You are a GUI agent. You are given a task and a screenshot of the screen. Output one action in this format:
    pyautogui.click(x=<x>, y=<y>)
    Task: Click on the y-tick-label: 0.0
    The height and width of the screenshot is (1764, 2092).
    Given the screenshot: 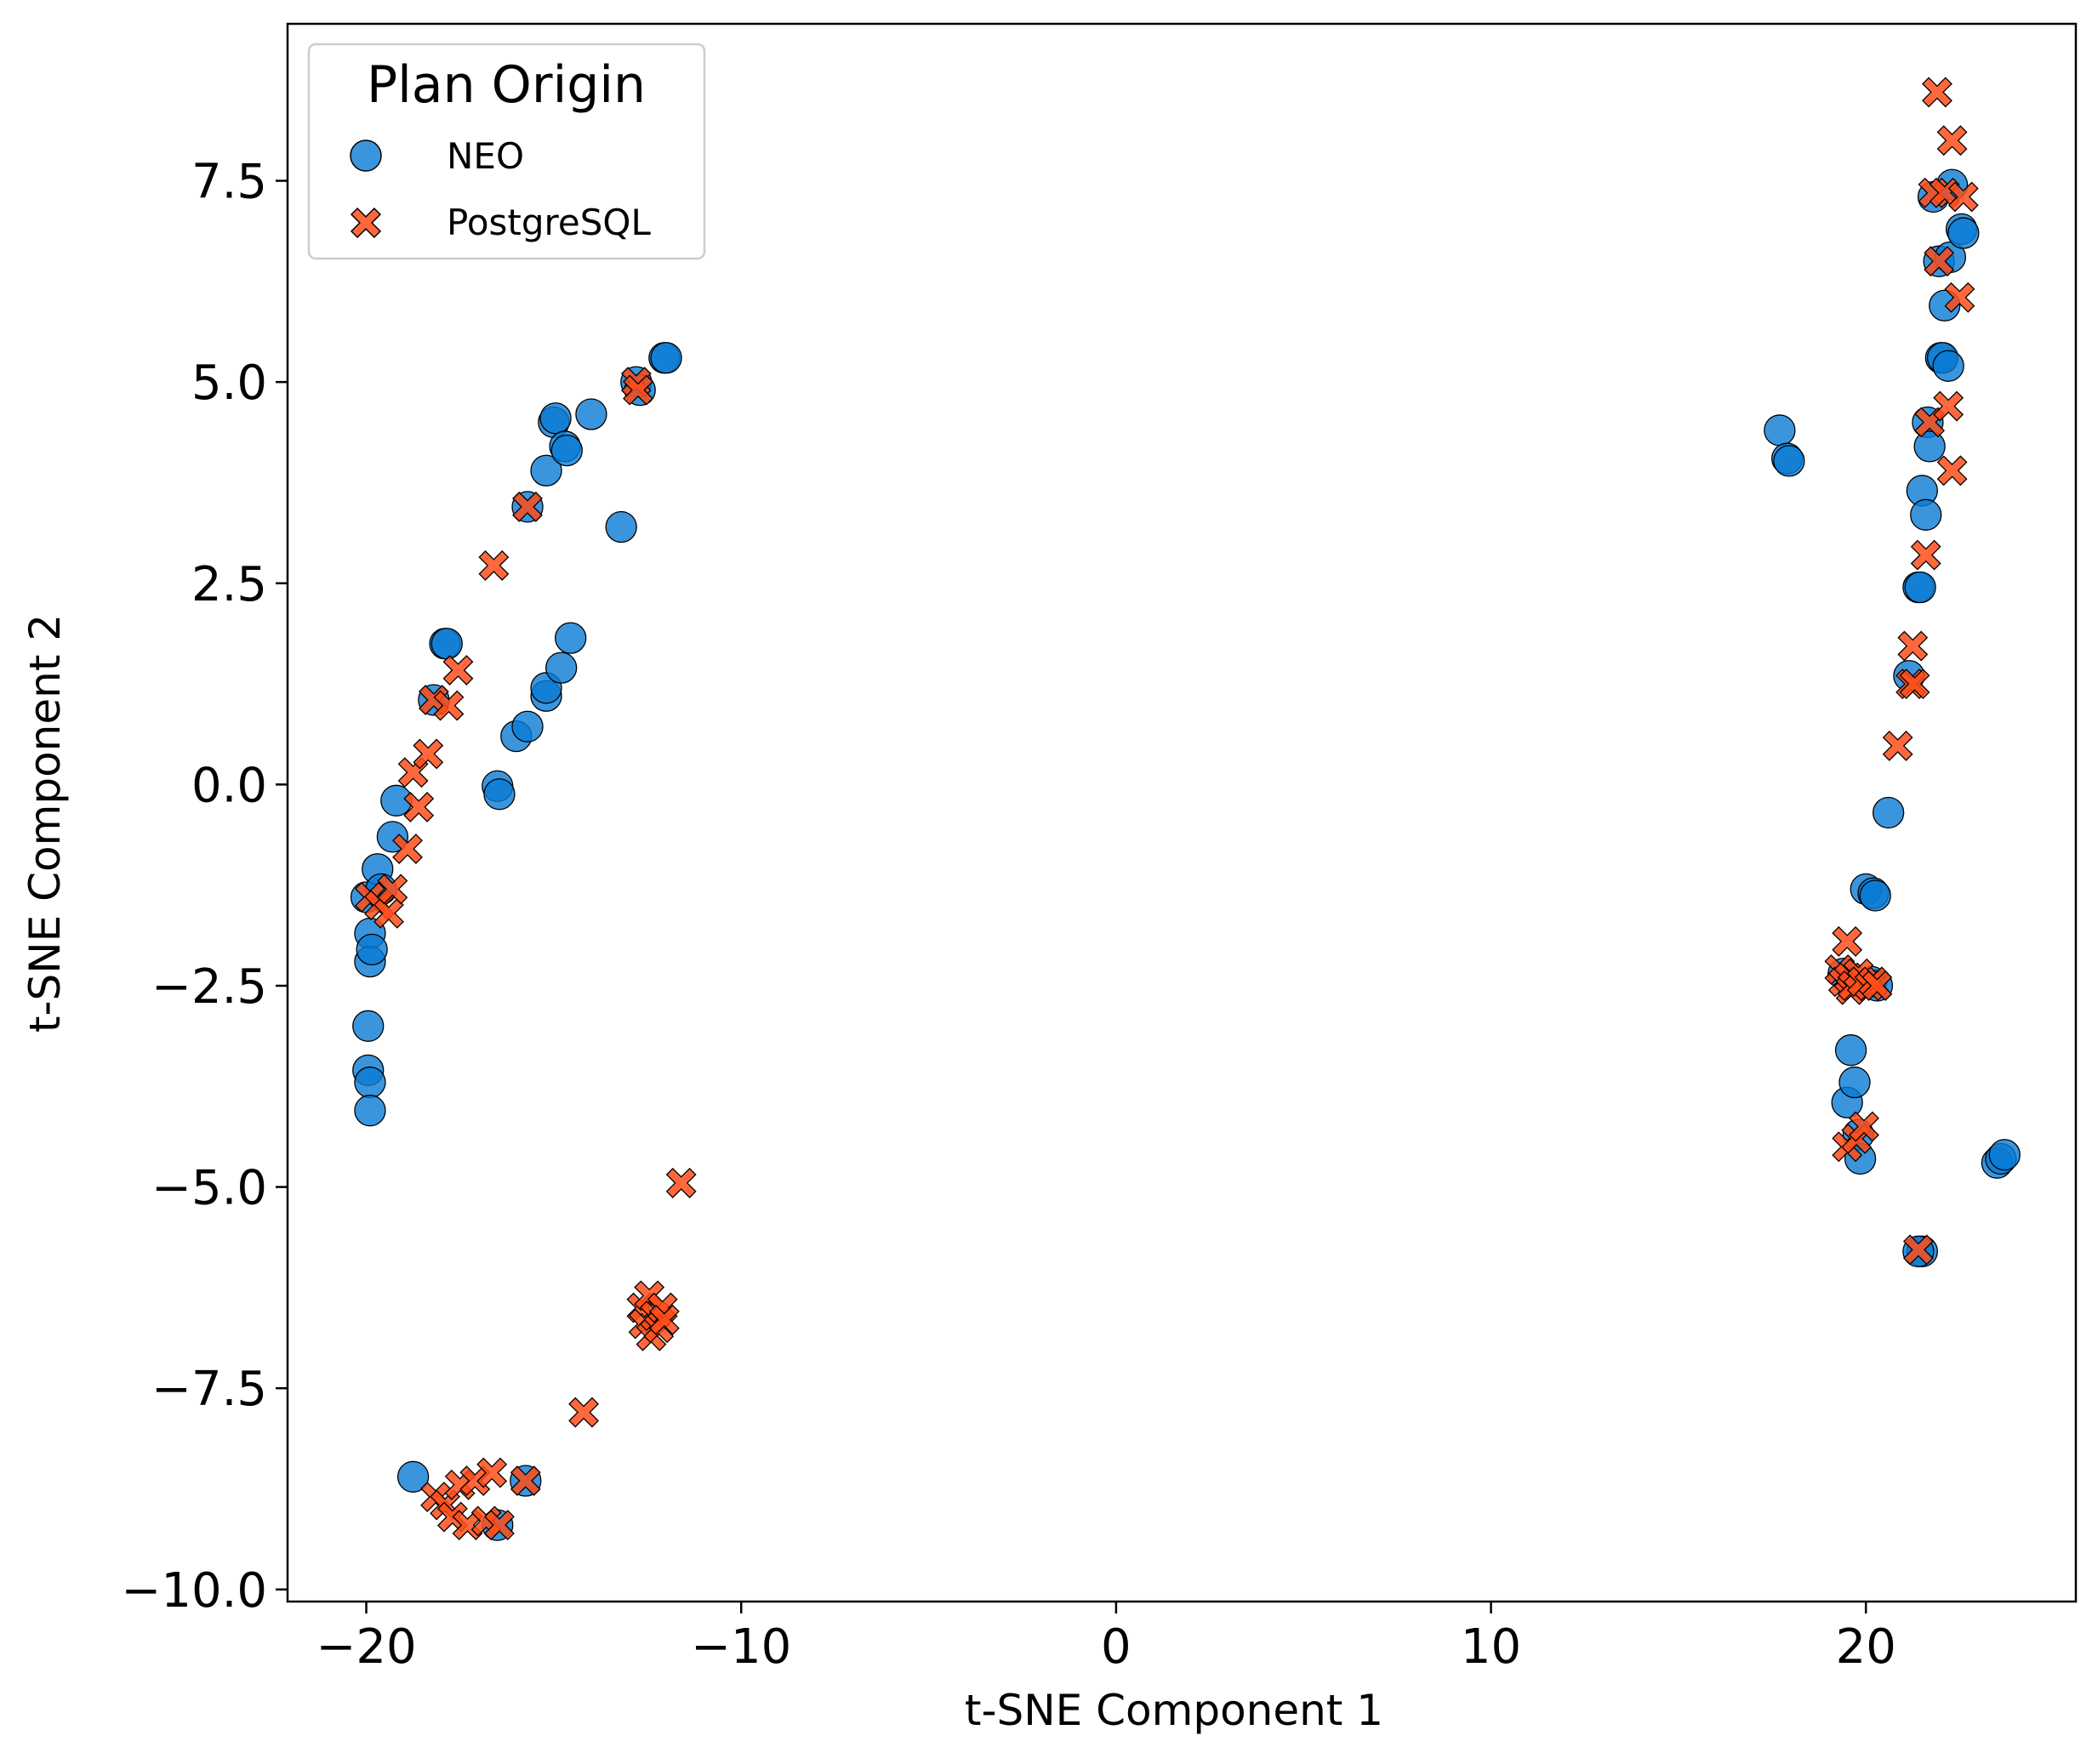 What is the action you would take?
    pyautogui.click(x=229, y=785)
    